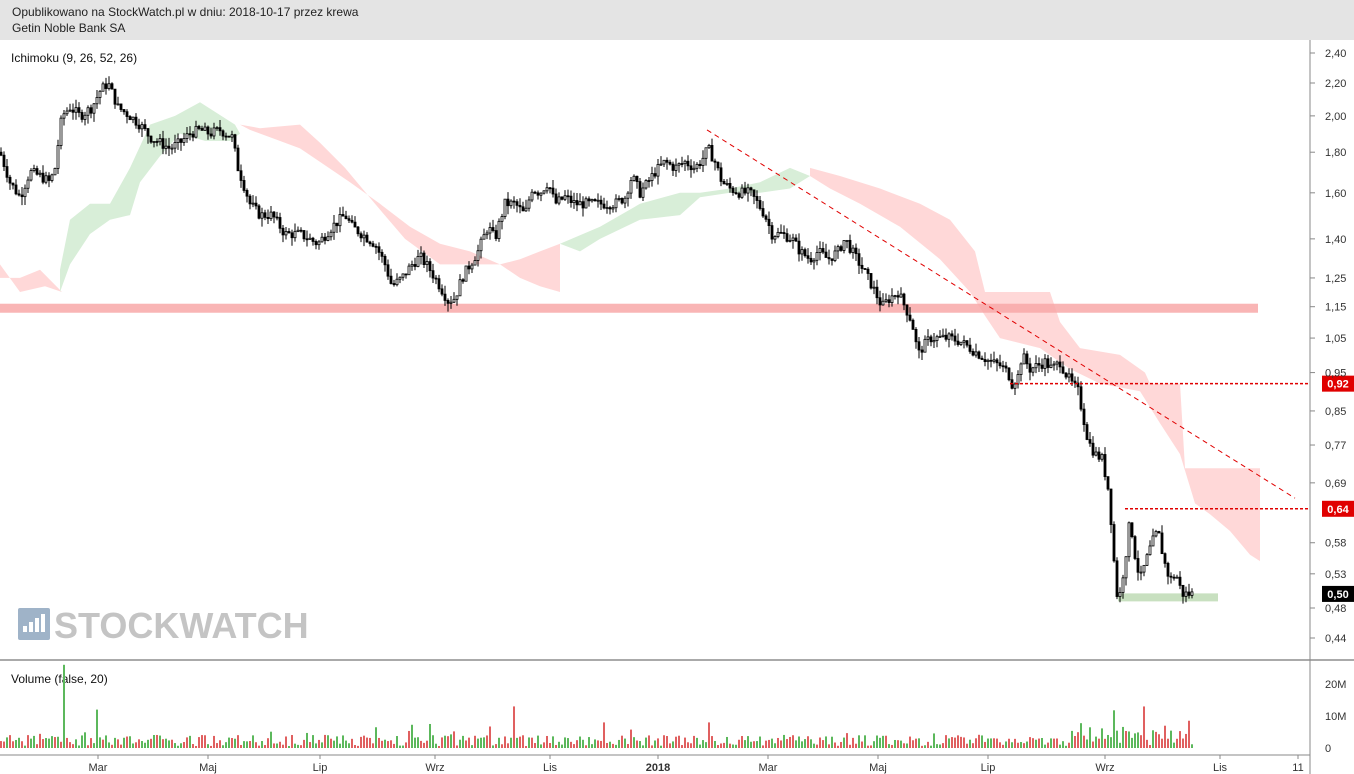 Image resolution: width=1354 pixels, height=774 pixels. What do you see at coordinates (1335, 412) in the screenshot?
I see `y-tick-label: 0,85` at bounding box center [1335, 412].